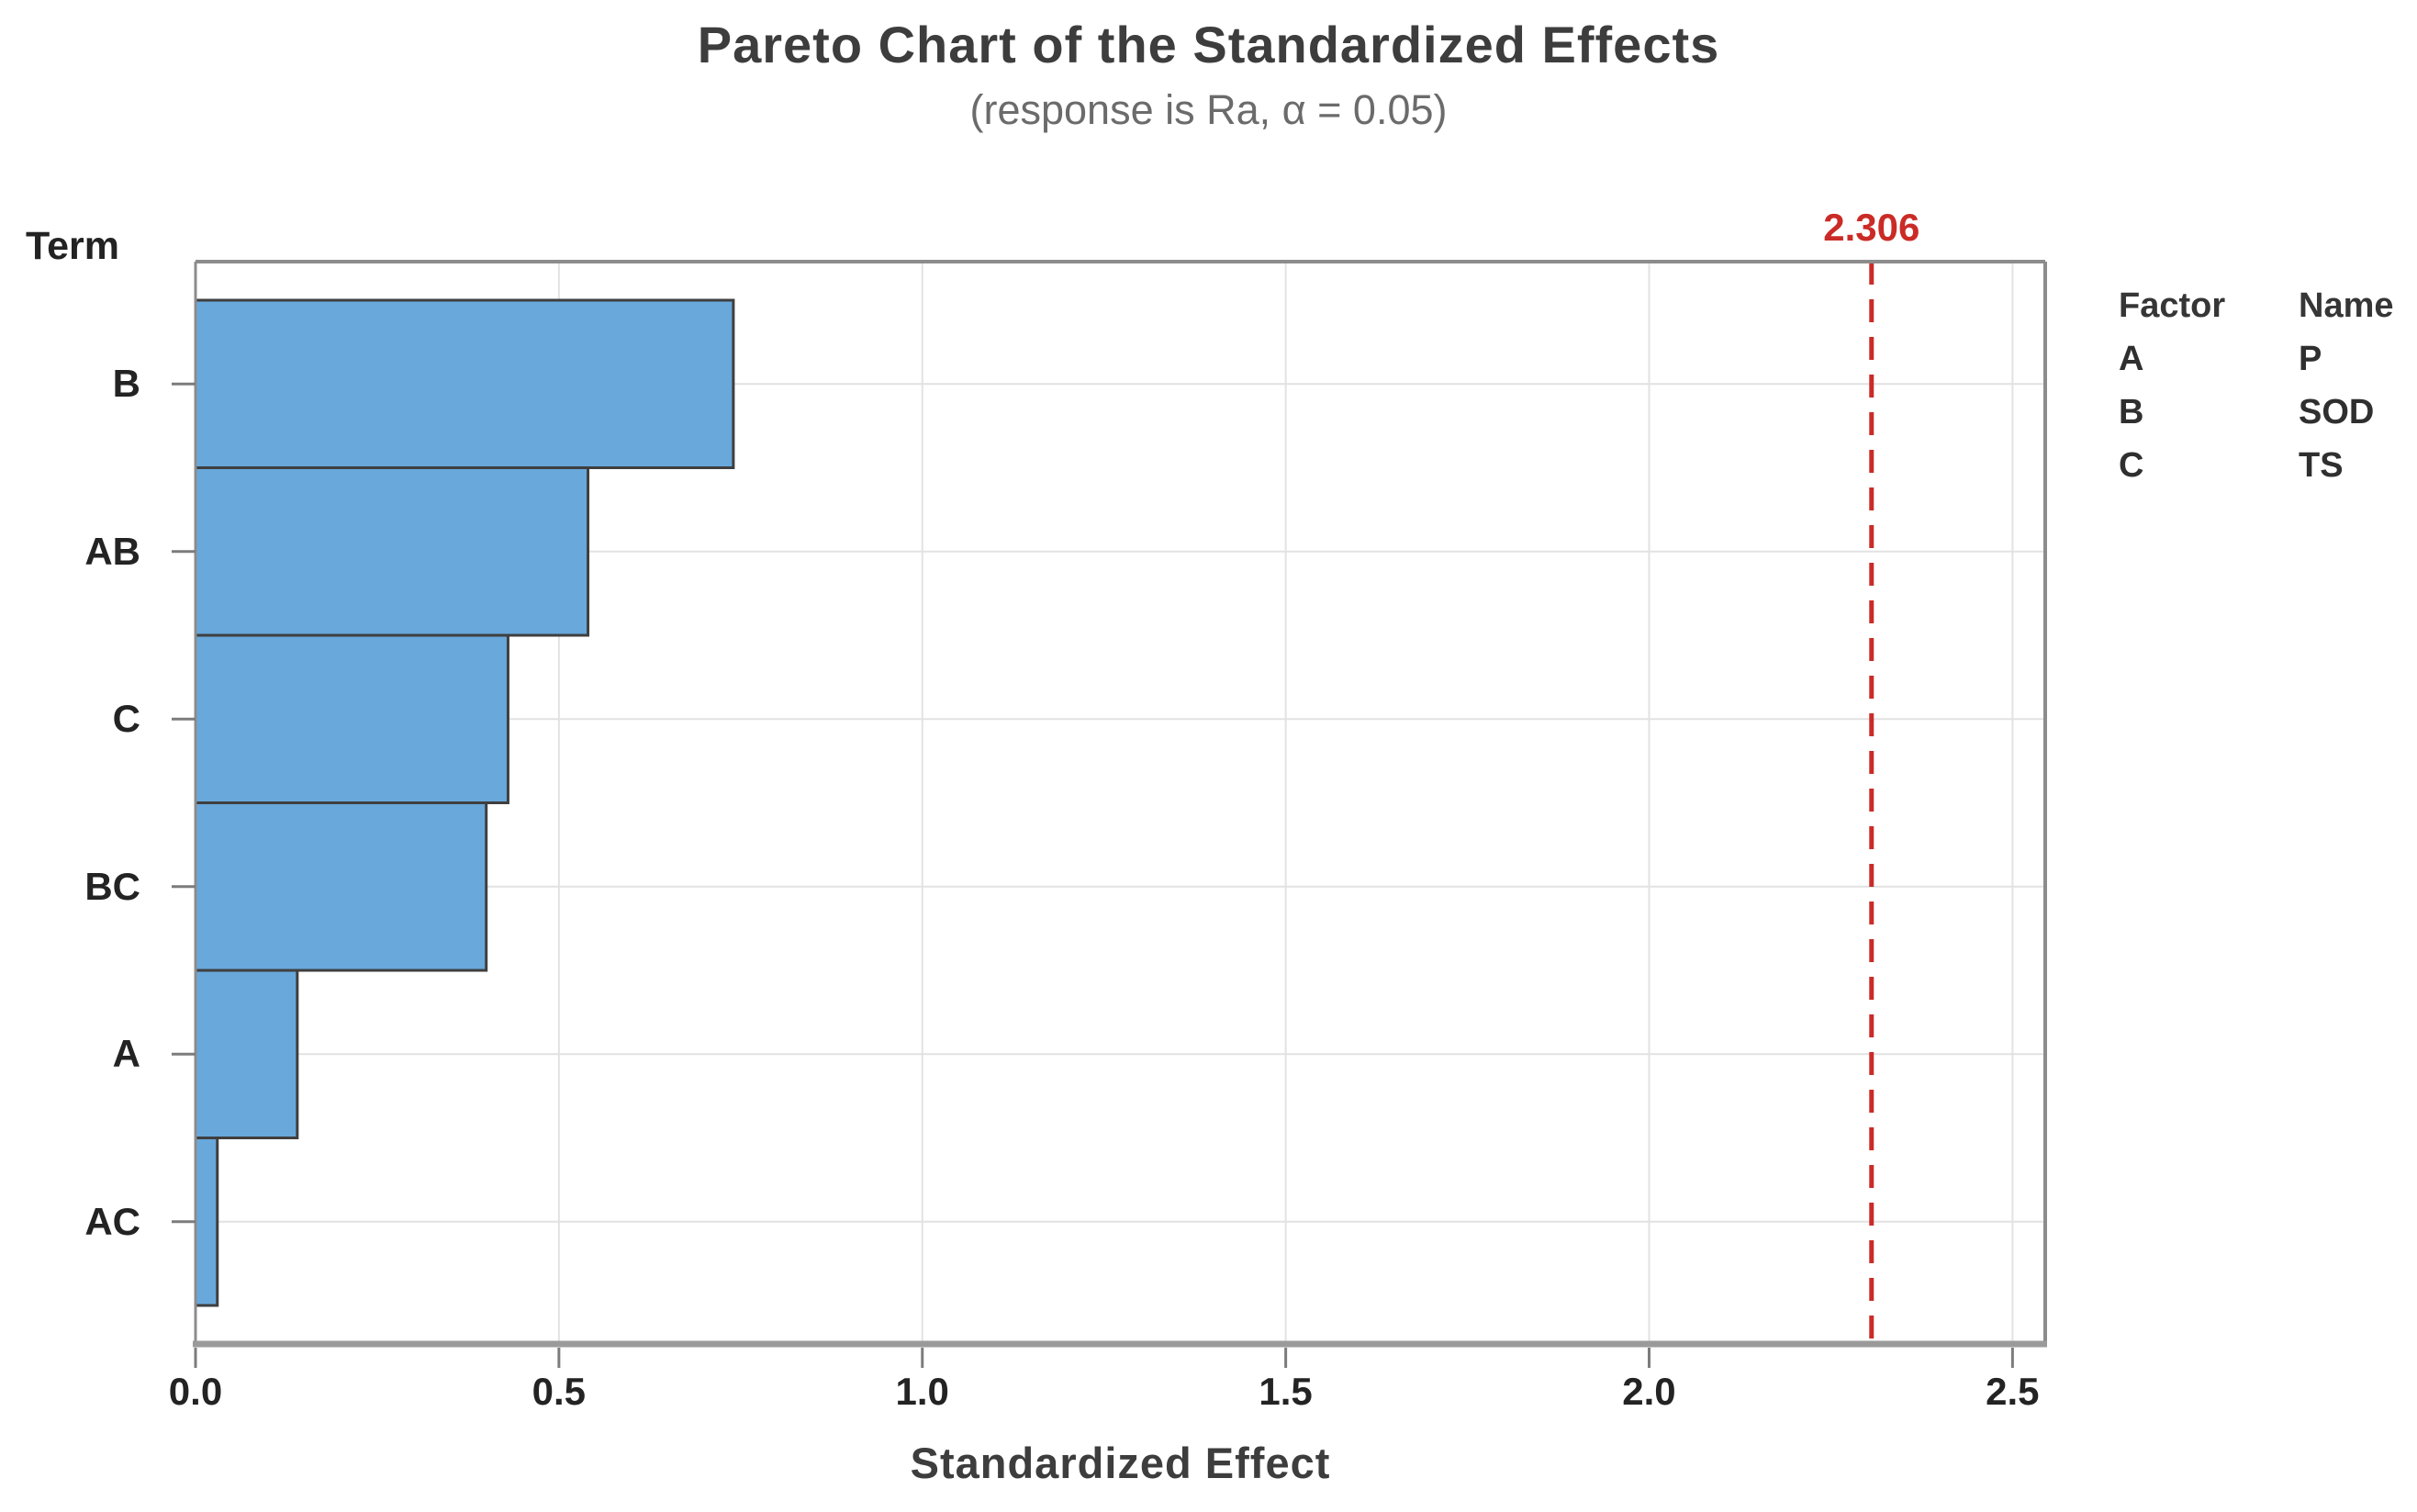 Image resolution: width=2417 pixels, height=1512 pixels. What do you see at coordinates (1286, 1391) in the screenshot?
I see `x-tick-label: 1.5` at bounding box center [1286, 1391].